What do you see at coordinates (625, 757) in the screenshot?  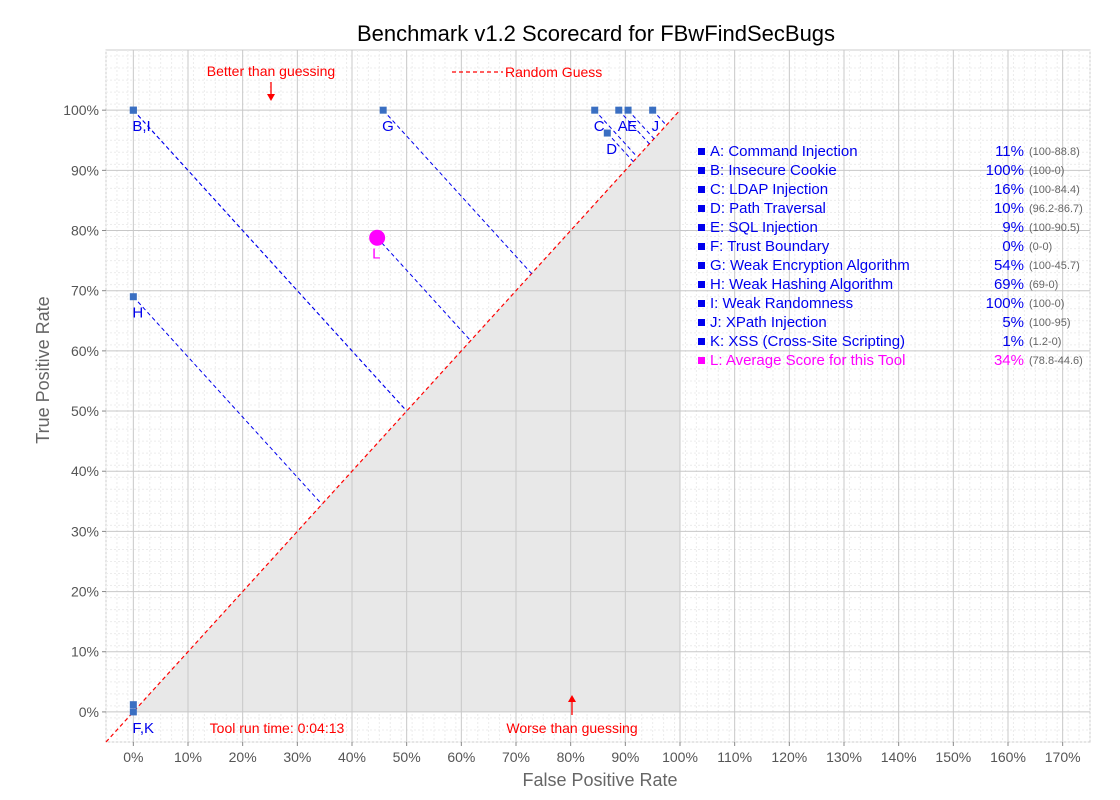 I see `x-tick-label: 90%` at bounding box center [625, 757].